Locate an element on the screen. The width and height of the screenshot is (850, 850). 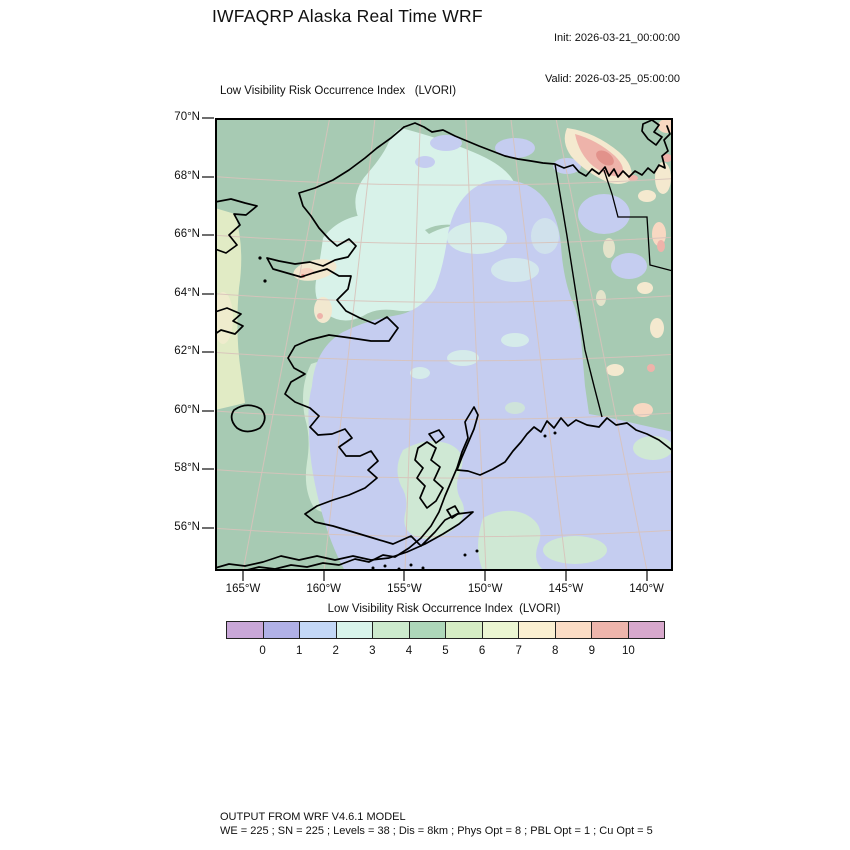
footer-model-line: OUTPUT FROM WRF V4.6.1 MODEL is located at coordinates (313, 817).